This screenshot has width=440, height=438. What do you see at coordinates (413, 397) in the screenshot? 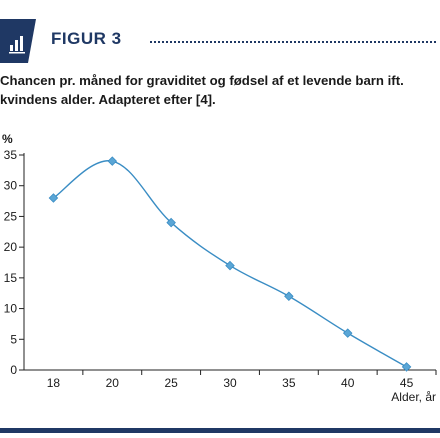
I see `x-axis-label: Alder, år` at bounding box center [413, 397].